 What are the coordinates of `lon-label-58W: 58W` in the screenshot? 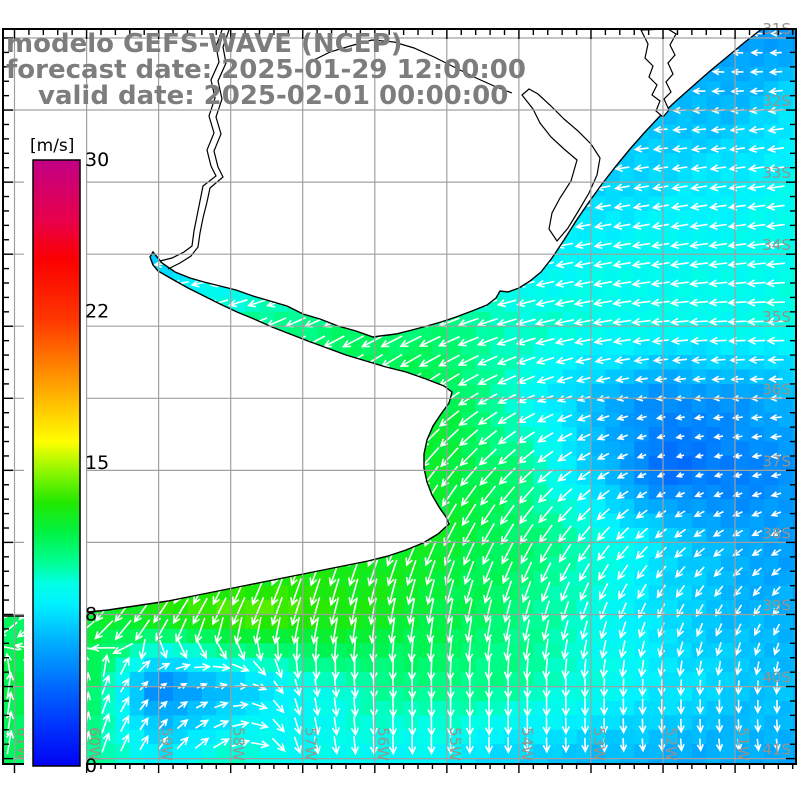 It's located at (239, 744).